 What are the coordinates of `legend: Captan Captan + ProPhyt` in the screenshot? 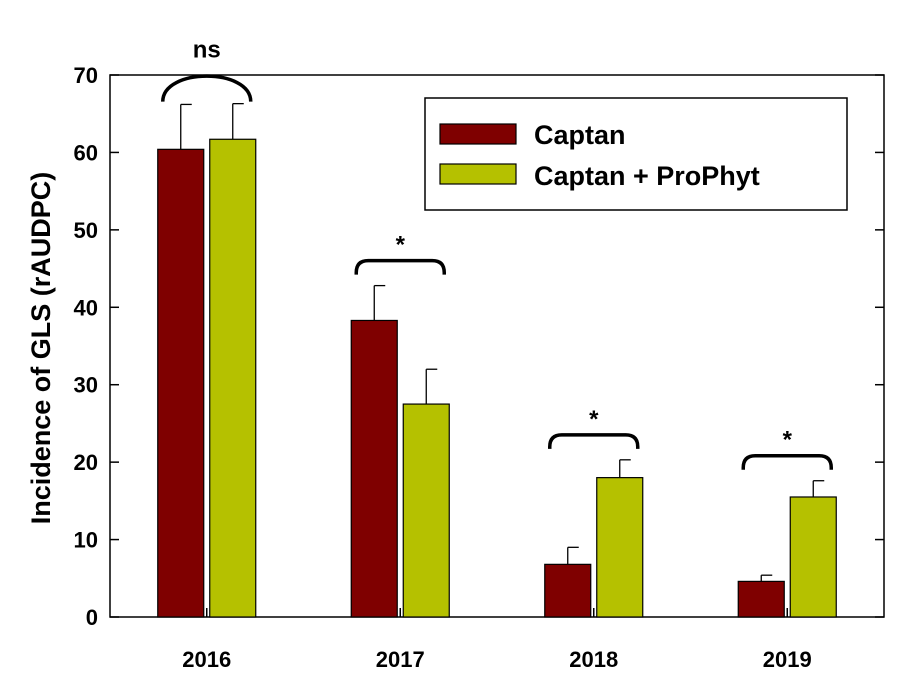 It's located at (636, 154).